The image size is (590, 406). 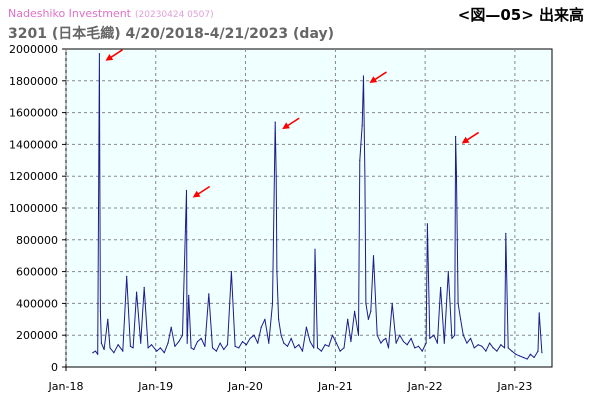 What do you see at coordinates (66, 386) in the screenshot?
I see `x-tick-label: Jan-18` at bounding box center [66, 386].